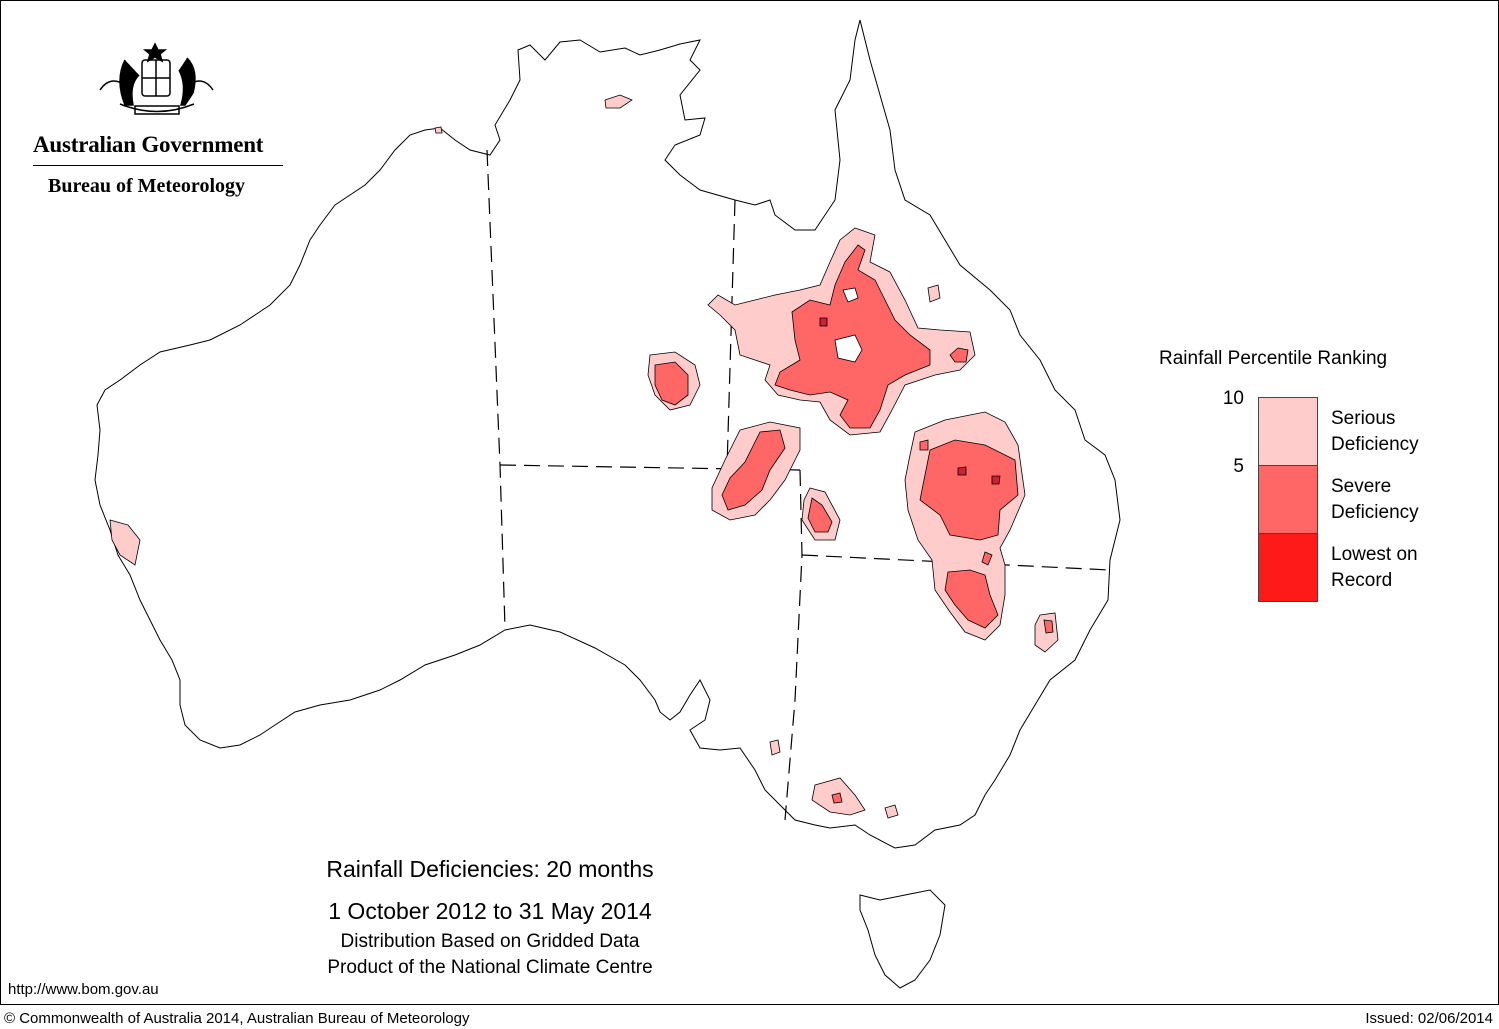 The height and width of the screenshot is (1029, 1499). What do you see at coordinates (490, 967) in the screenshot?
I see `map-subtitle-product: Product of the National Climate Centre` at bounding box center [490, 967].